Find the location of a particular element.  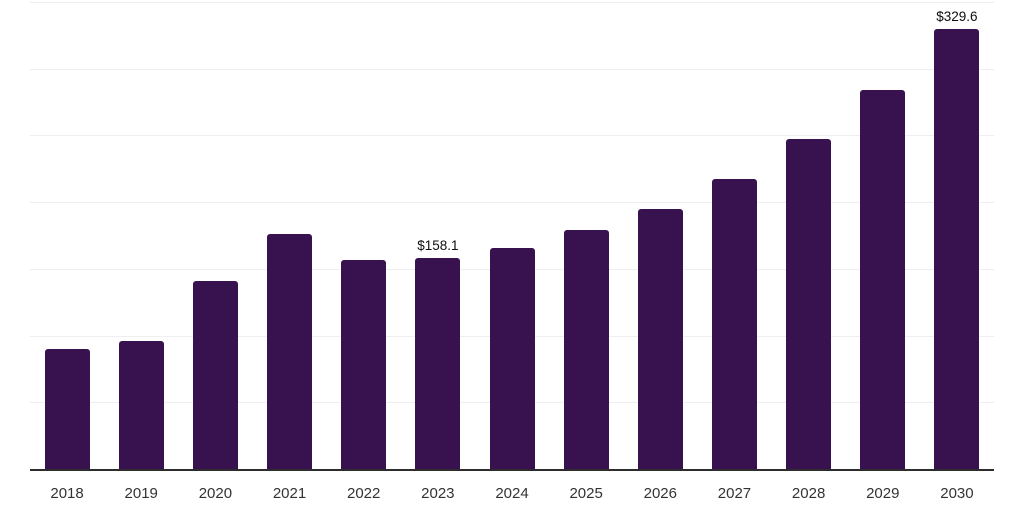

x-tick-label-2018: 2018 is located at coordinates (67, 493).